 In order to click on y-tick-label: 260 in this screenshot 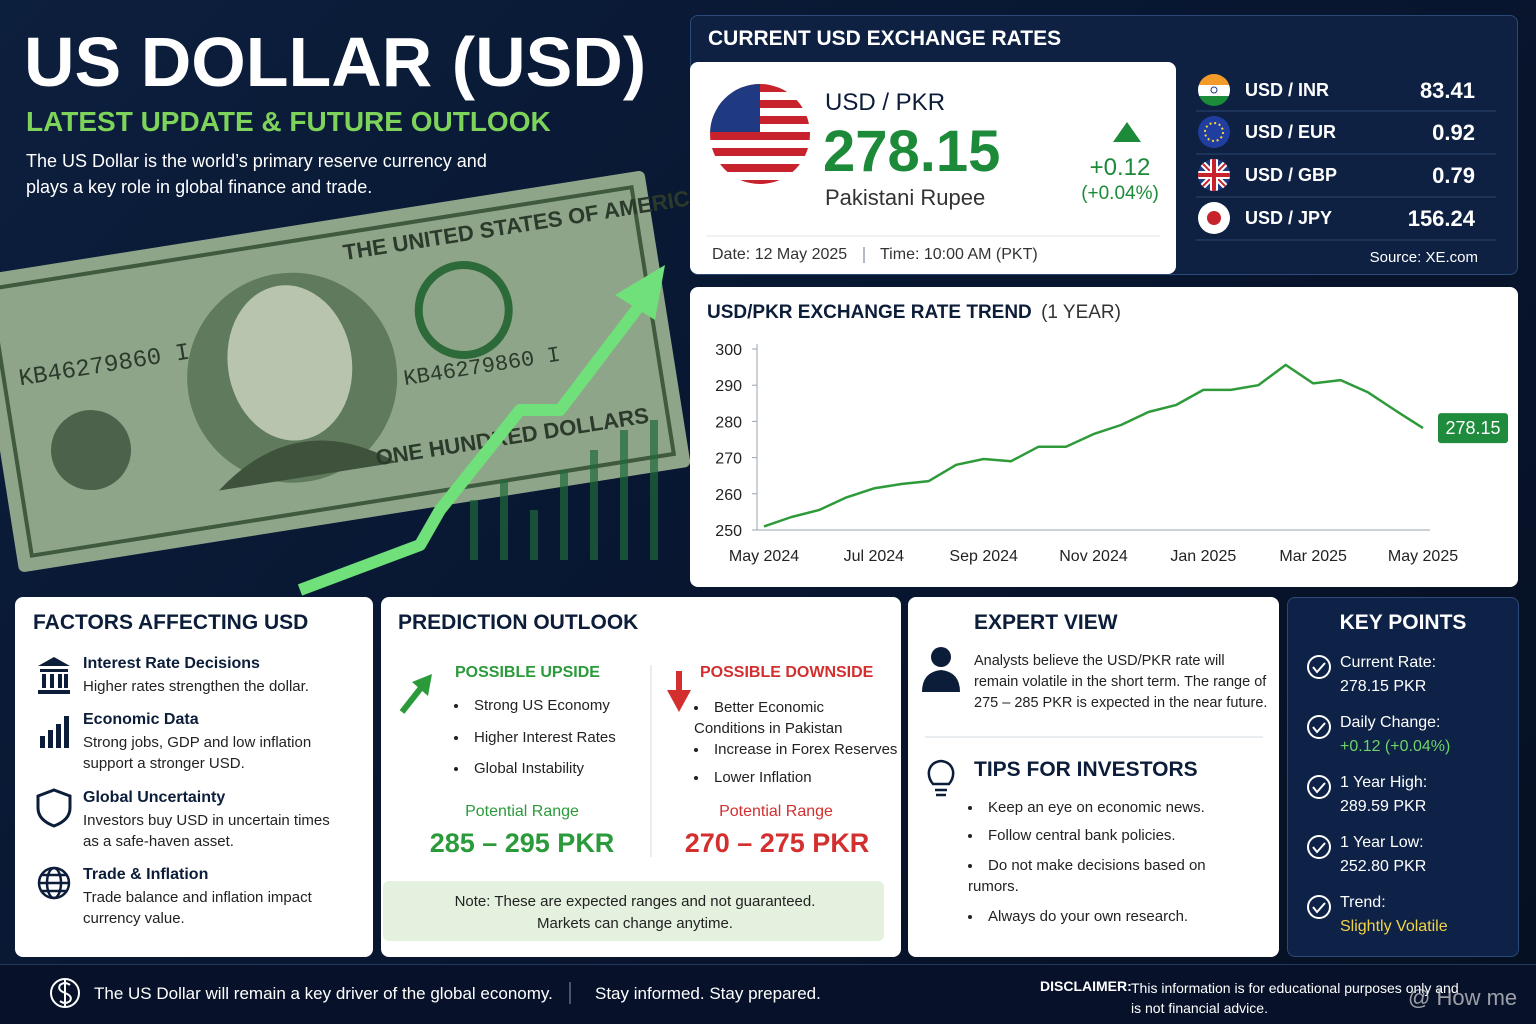, I will do `click(728, 495)`.